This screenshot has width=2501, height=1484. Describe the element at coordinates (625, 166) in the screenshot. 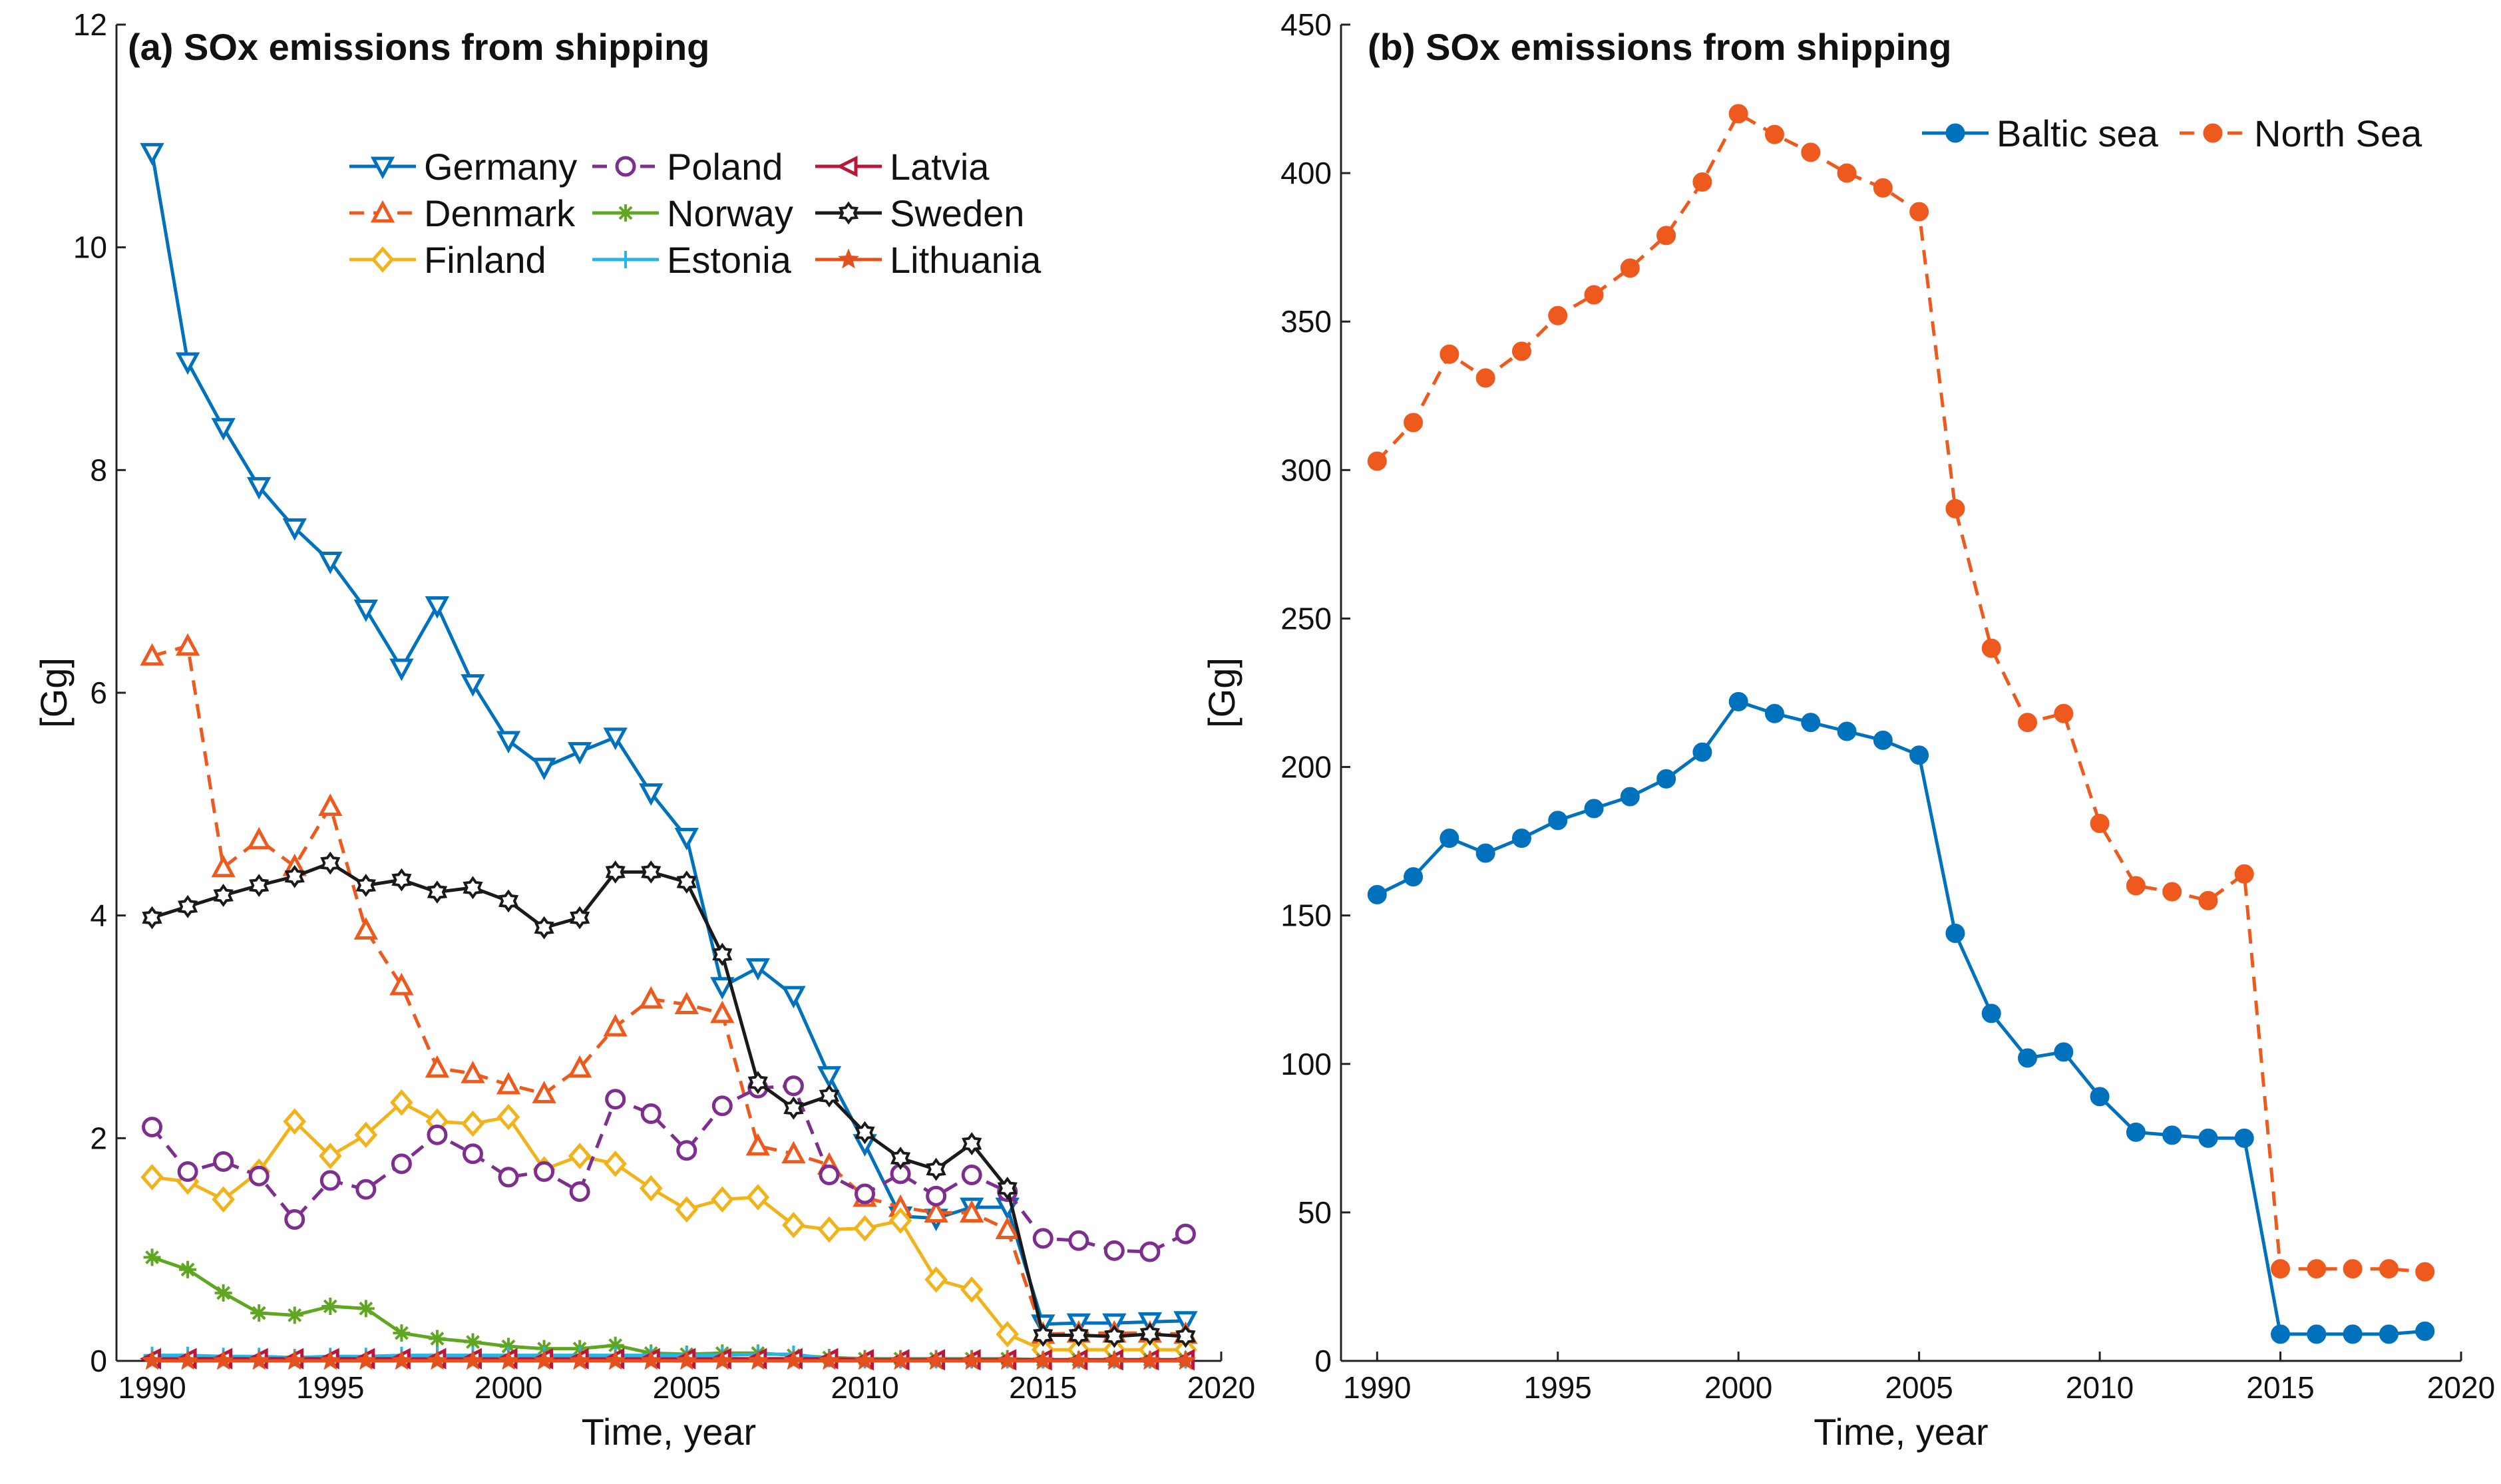

I see `legend-marker-poland` at that location.